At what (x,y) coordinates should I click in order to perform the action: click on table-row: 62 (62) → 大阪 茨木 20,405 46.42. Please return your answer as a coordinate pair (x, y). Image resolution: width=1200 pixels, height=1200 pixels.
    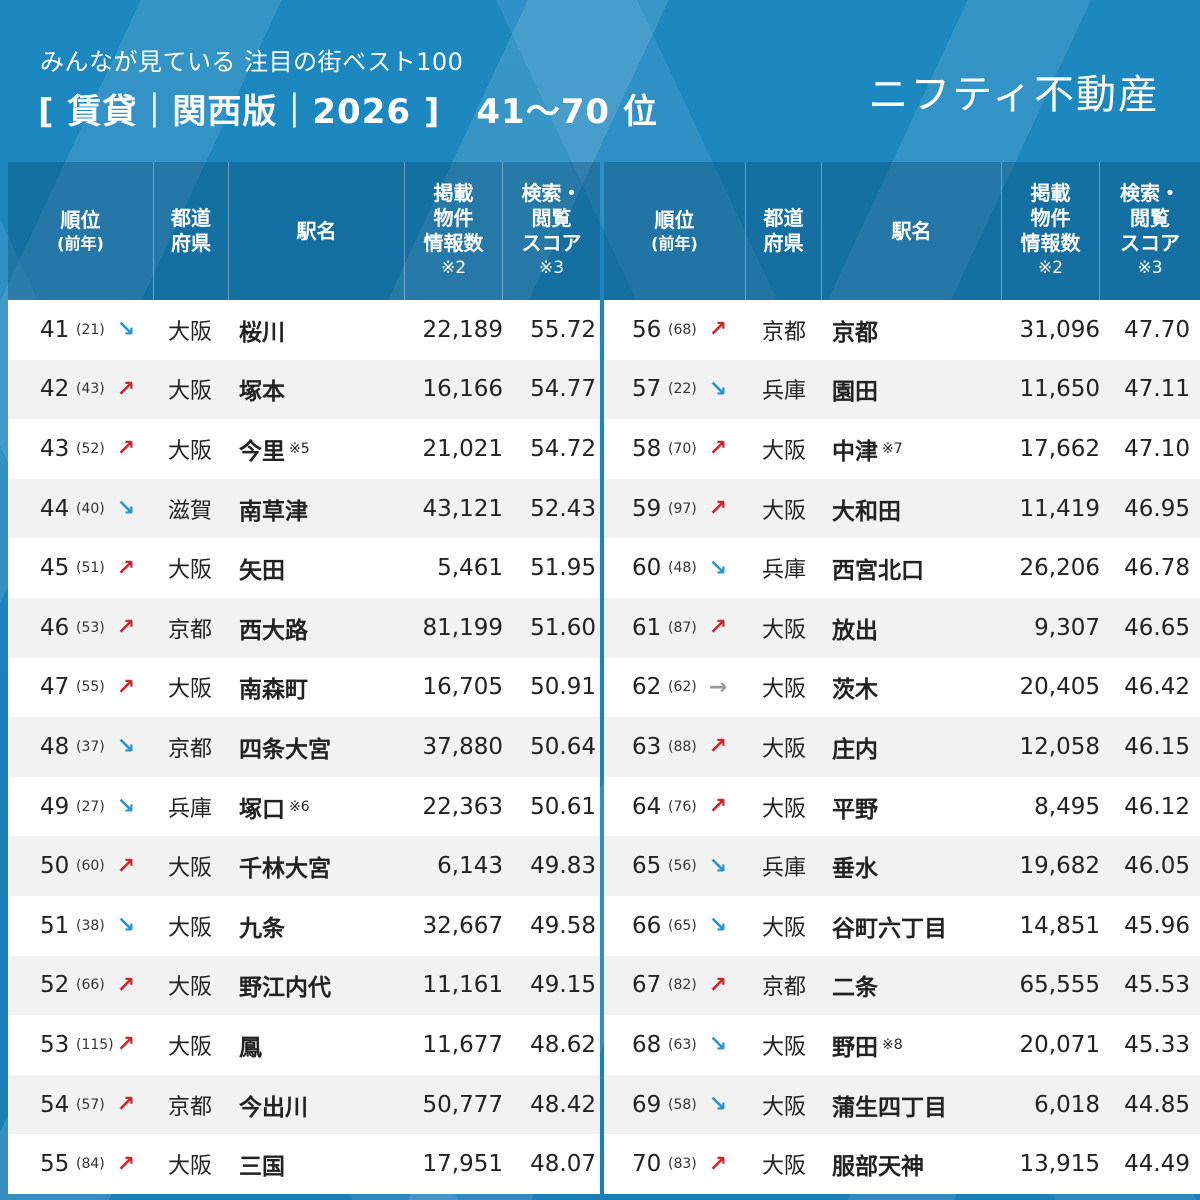
    Looking at the image, I should click on (902, 688).